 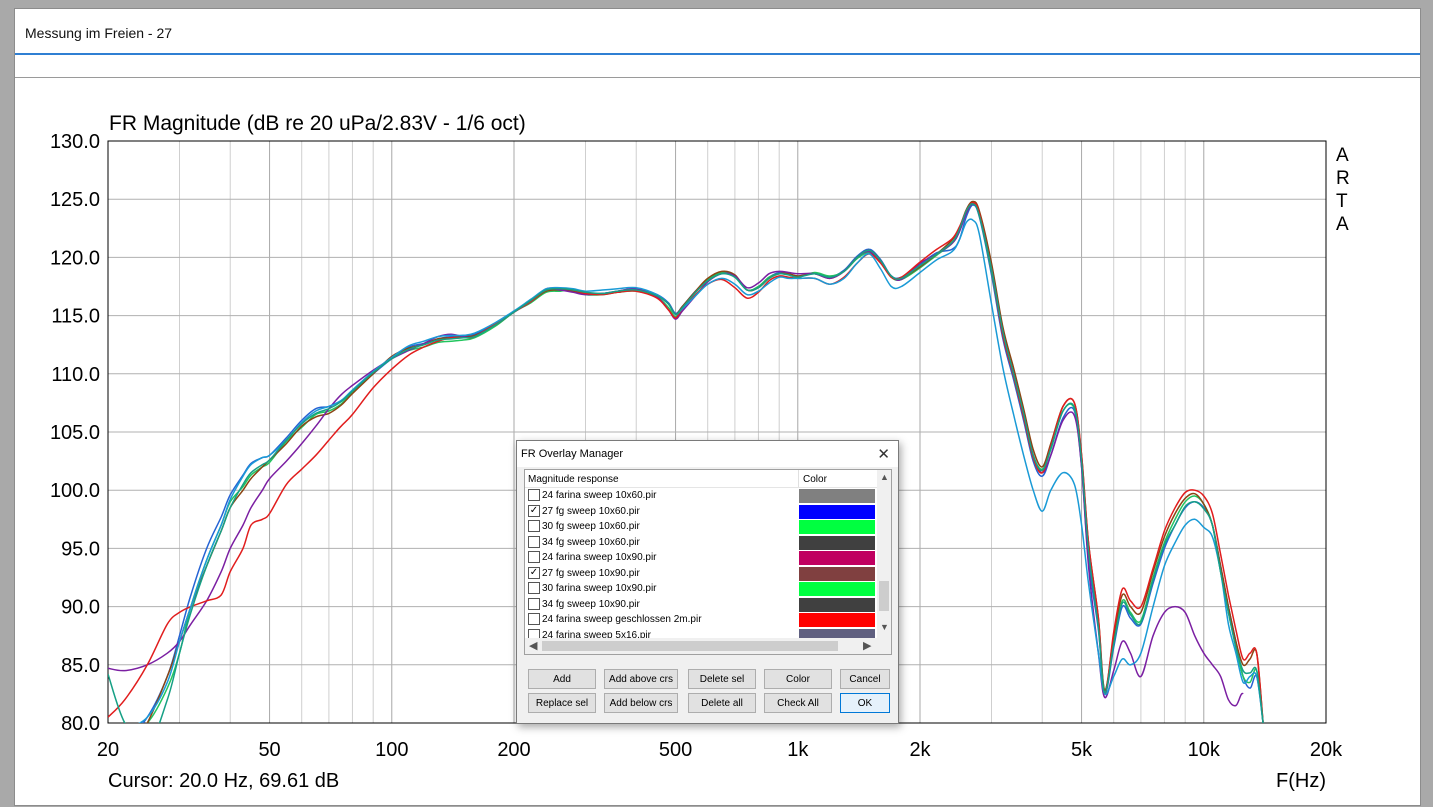 I want to click on y-tick-label: 125.0, so click(x=75, y=200).